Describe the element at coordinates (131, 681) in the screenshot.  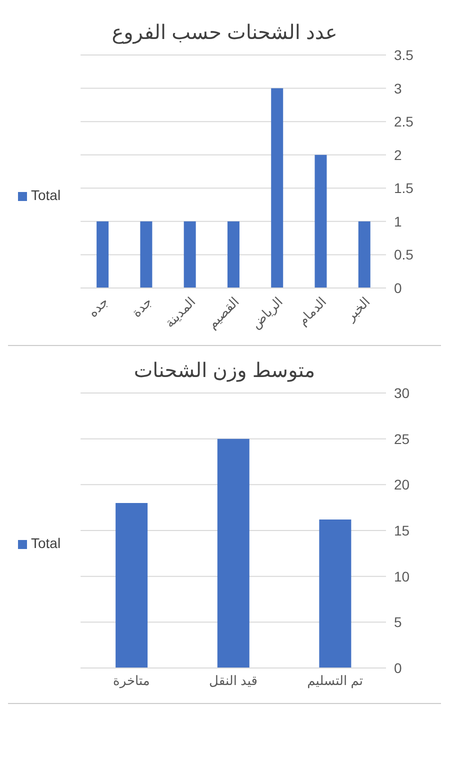
I see `x-tick-label: متاخرة` at that location.